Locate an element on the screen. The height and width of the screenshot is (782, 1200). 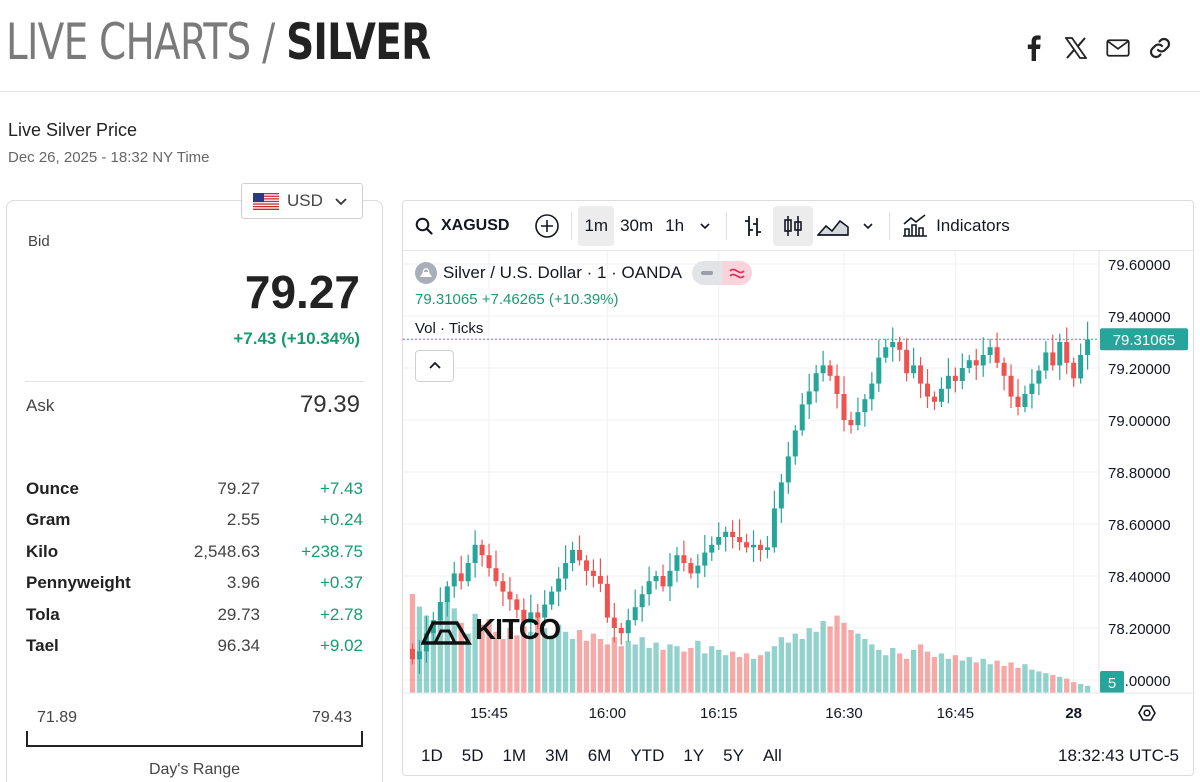
indicators-label: Indicators is located at coordinates (973, 225).